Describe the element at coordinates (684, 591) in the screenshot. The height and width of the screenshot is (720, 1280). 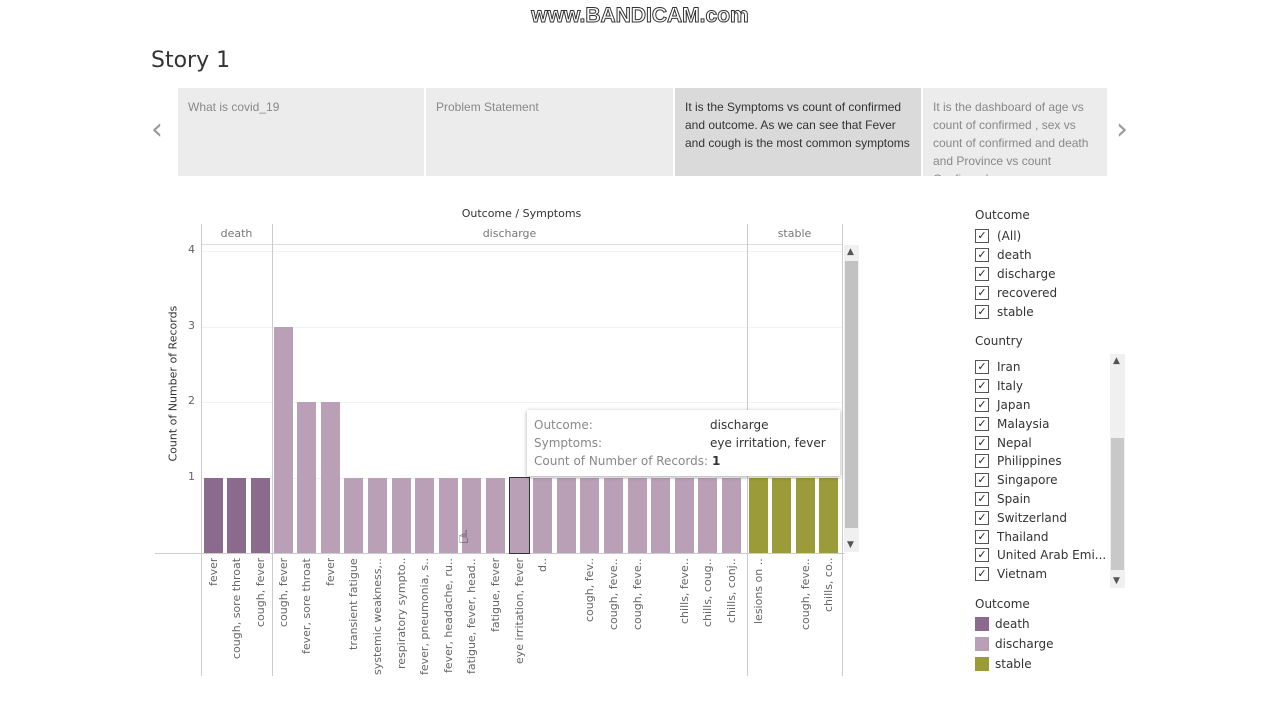
I see `x-tick-label: chills, feve..` at that location.